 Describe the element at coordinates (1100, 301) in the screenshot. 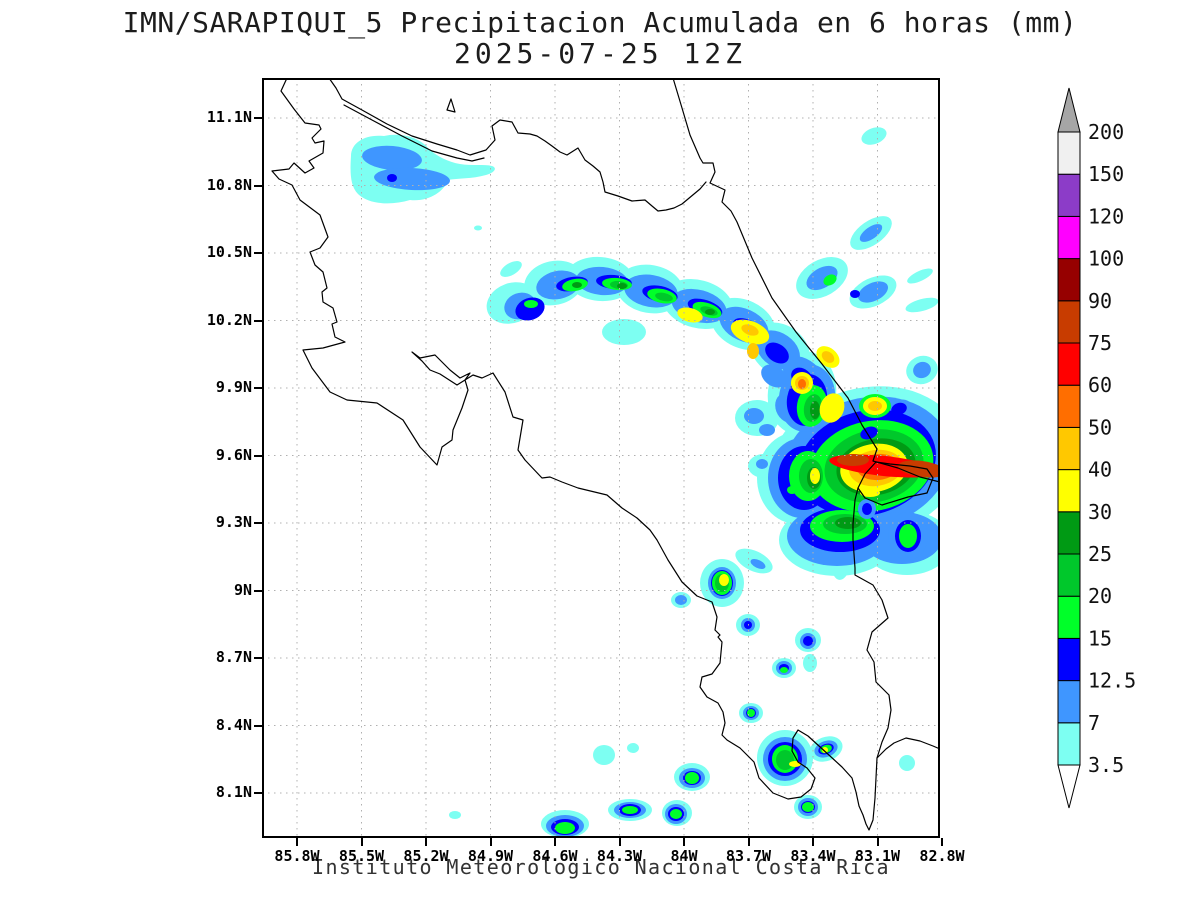

I see `colorbar-label: 90` at that location.